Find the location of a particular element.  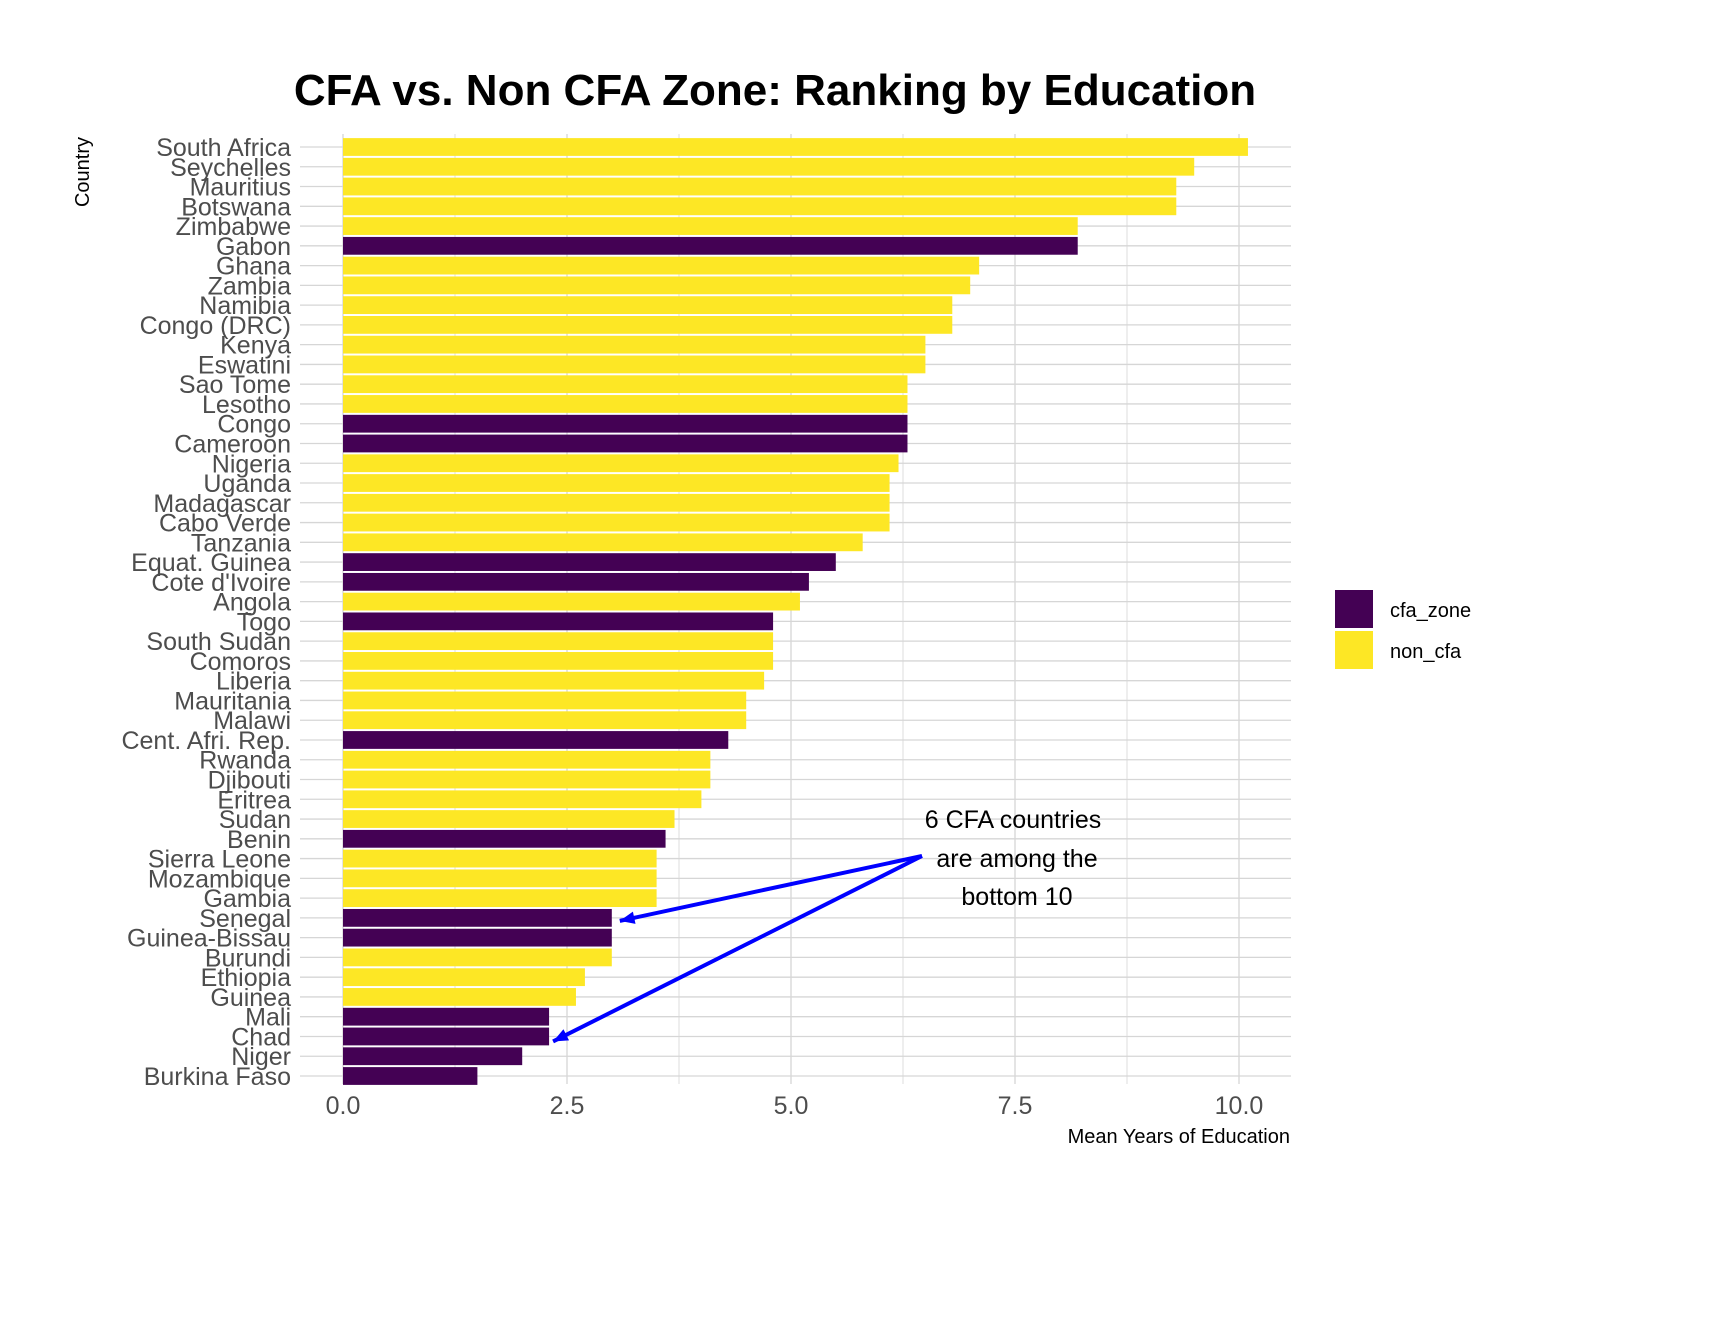

bar-mozambique is located at coordinates (500, 878).